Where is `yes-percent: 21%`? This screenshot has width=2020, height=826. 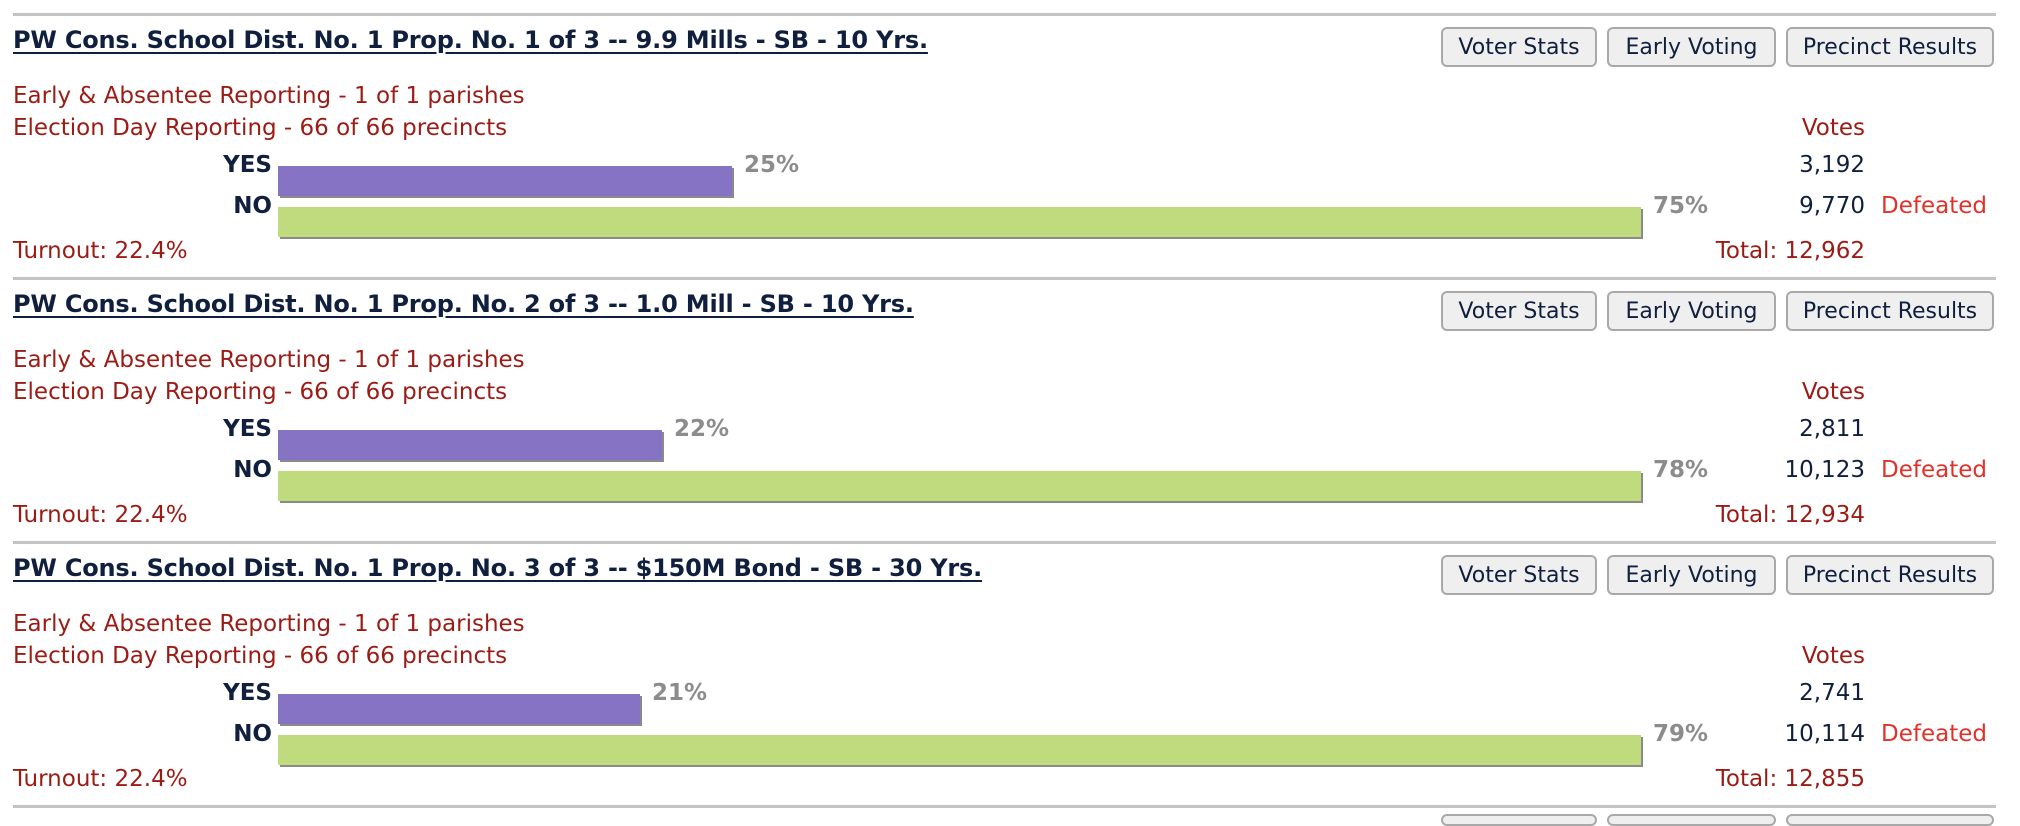
yes-percent: 21% is located at coordinates (680, 693).